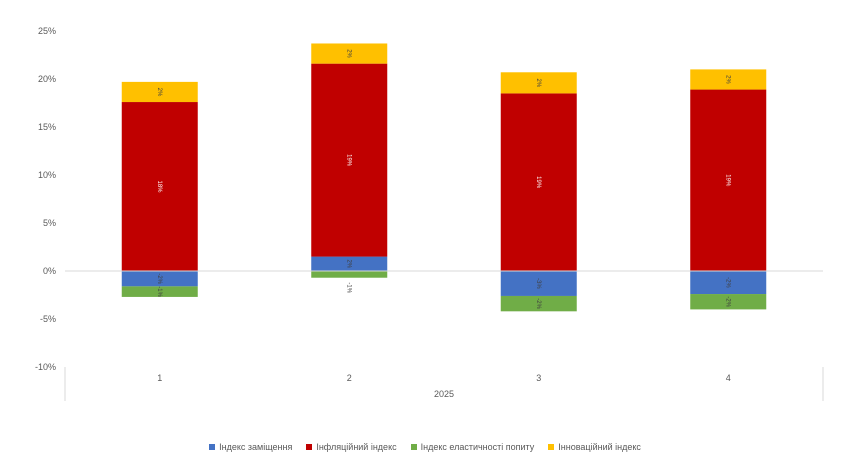 This screenshot has width=850, height=462. Describe the element at coordinates (49, 271) in the screenshot. I see `y-tick-label: 0%` at that location.